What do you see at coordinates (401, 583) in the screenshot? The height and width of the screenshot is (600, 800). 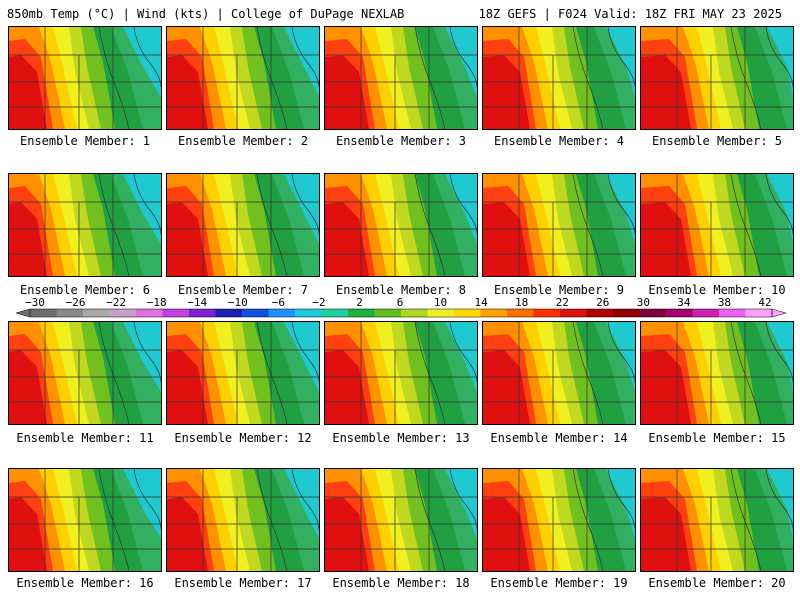 I see `ensemble-member-label-18: Ensemble Member: 18` at bounding box center [401, 583].